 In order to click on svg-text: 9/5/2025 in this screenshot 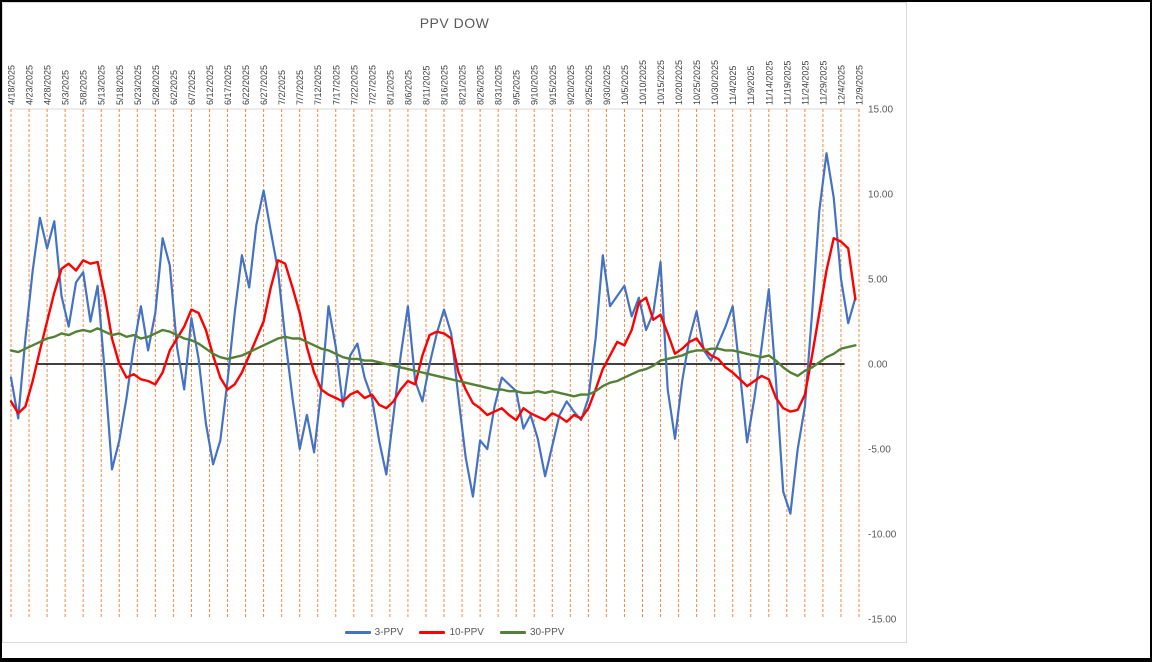, I will do `click(517, 87)`.